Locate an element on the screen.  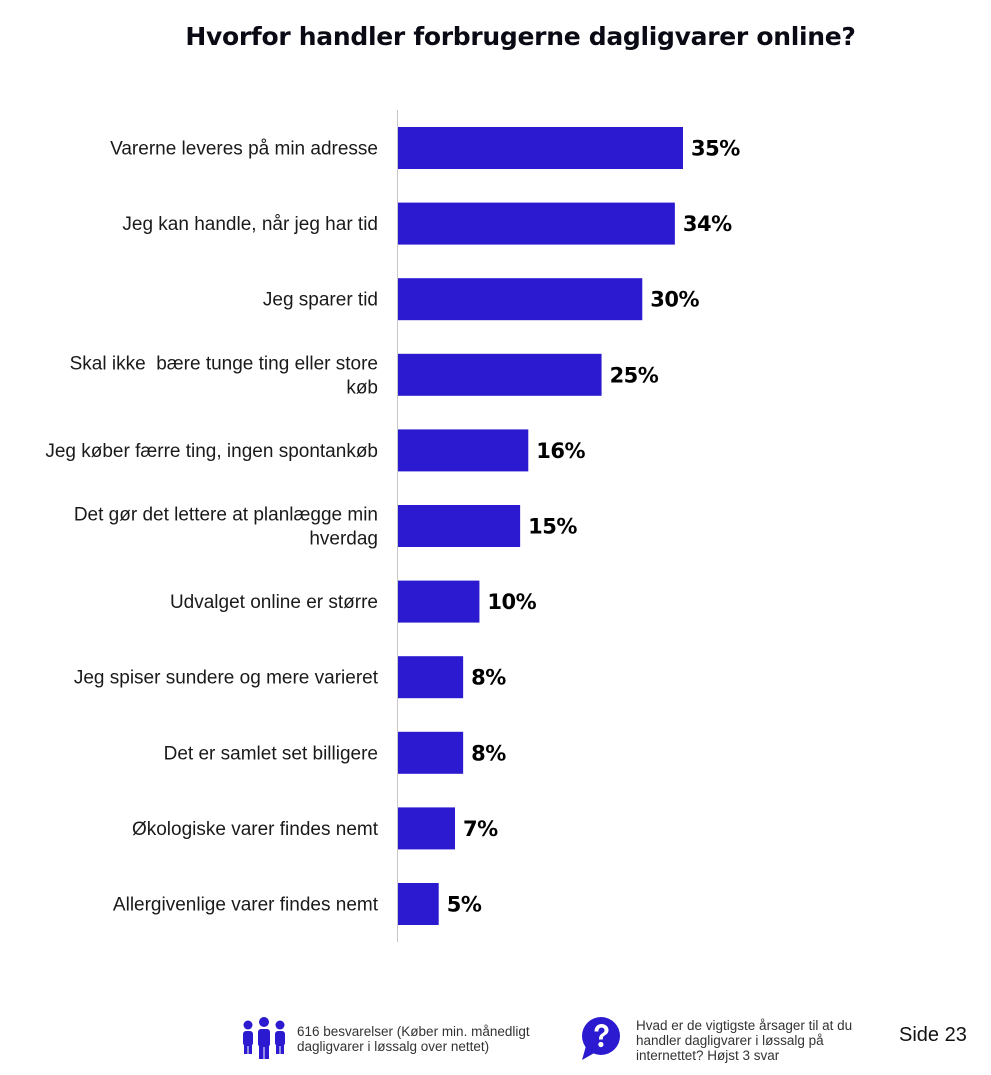
data-label: 30% is located at coordinates (674, 300).